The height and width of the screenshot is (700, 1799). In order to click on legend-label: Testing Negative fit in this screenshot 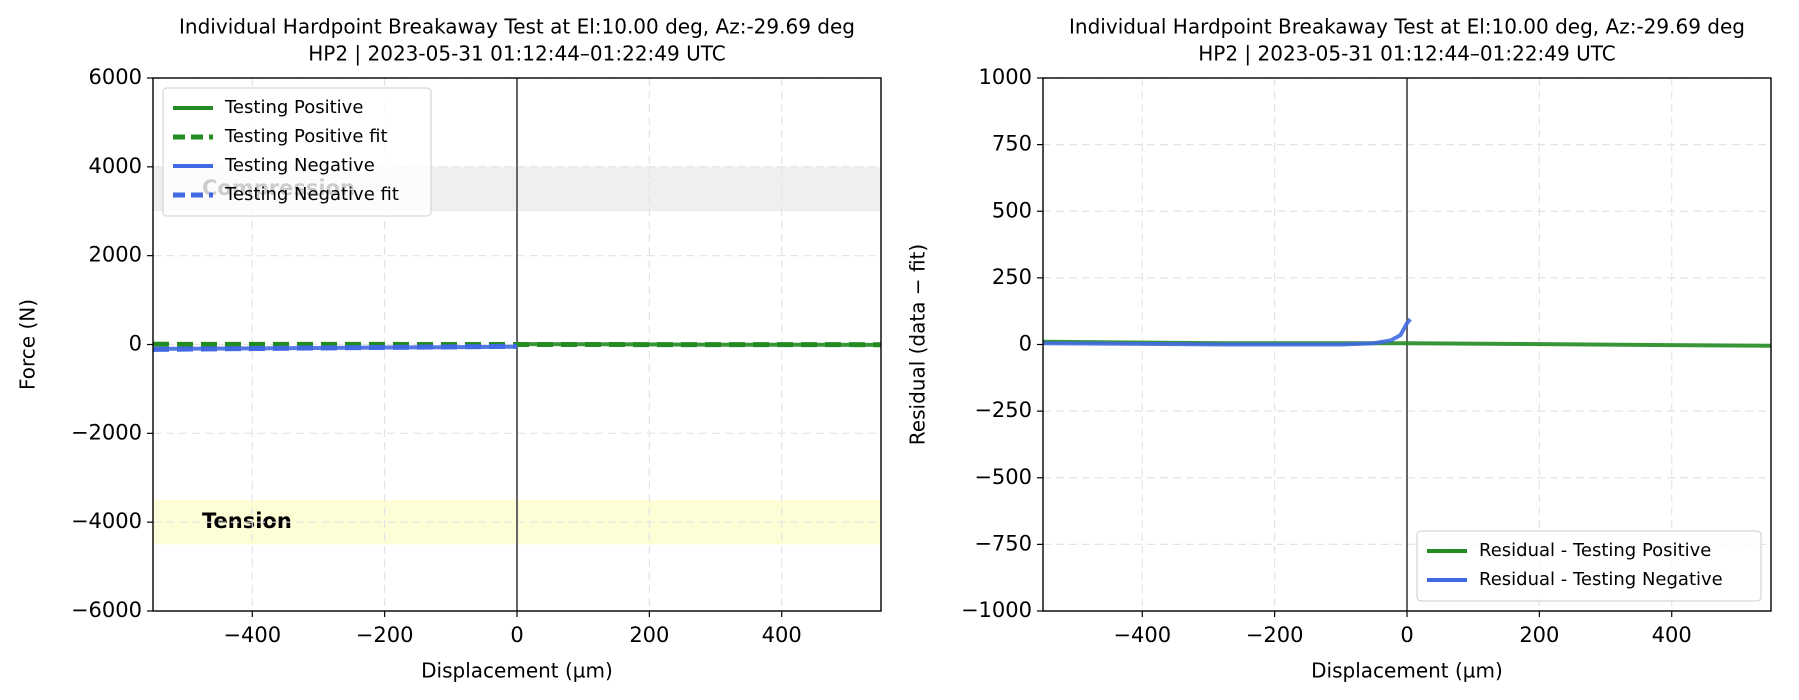, I will do `click(311, 194)`.